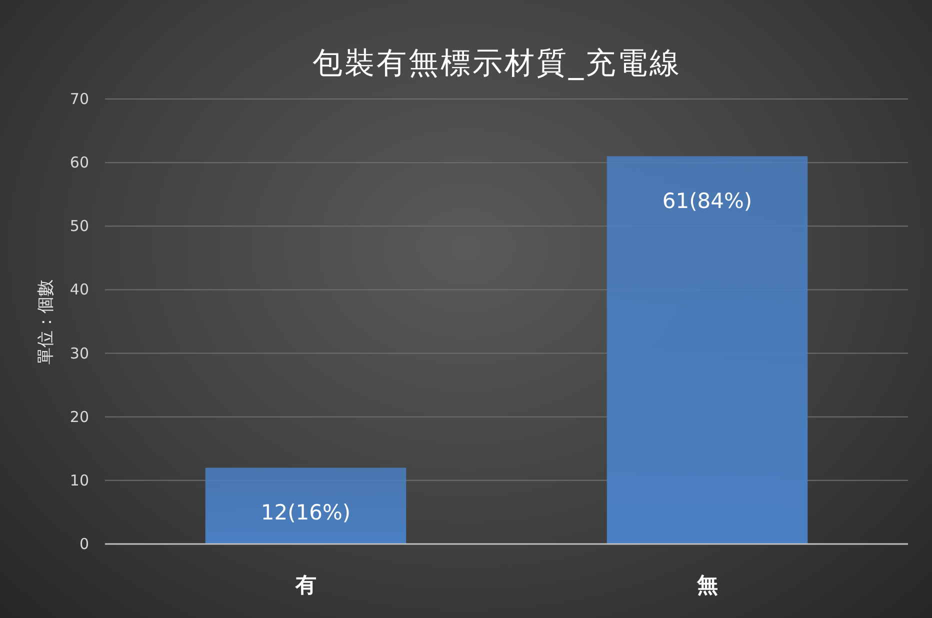 The height and width of the screenshot is (618, 932). What do you see at coordinates (79, 289) in the screenshot?
I see `y-tick-label: 40` at bounding box center [79, 289].